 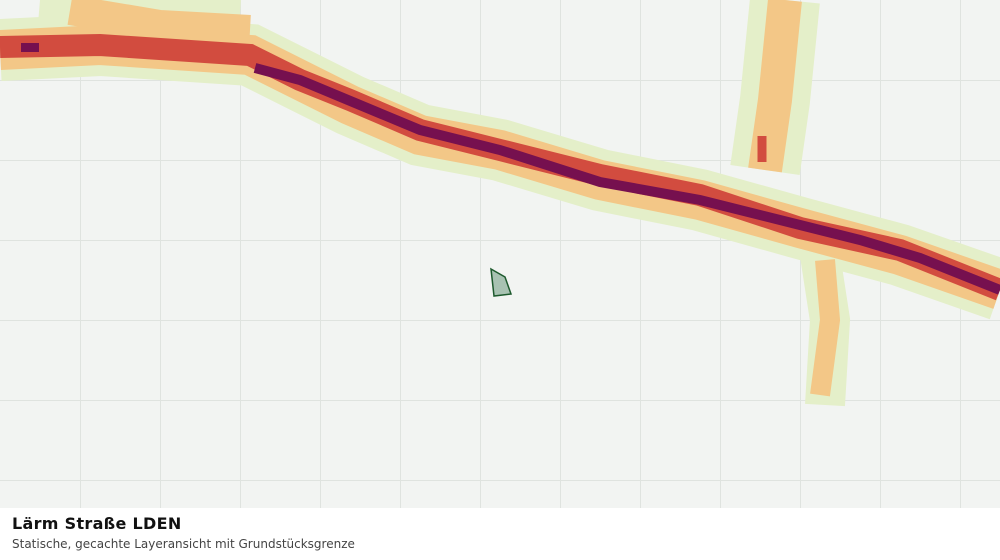 What do you see at coordinates (501, 282) in the screenshot?
I see `parcel-boundary` at bounding box center [501, 282].